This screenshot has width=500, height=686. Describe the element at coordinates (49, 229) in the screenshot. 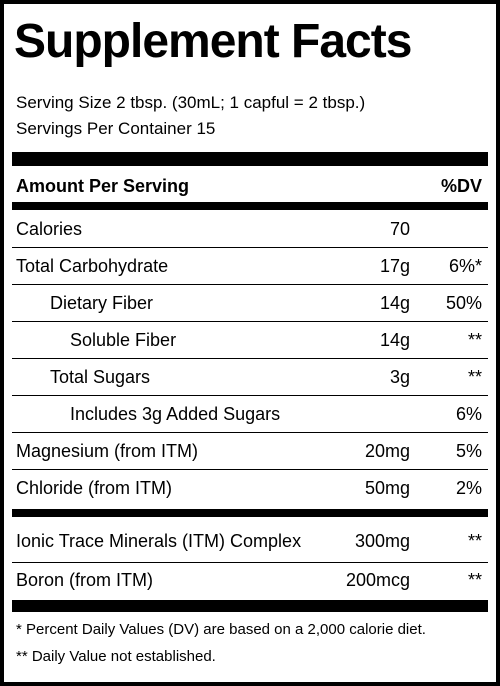

I see `nutrient-name: Calories` at that location.